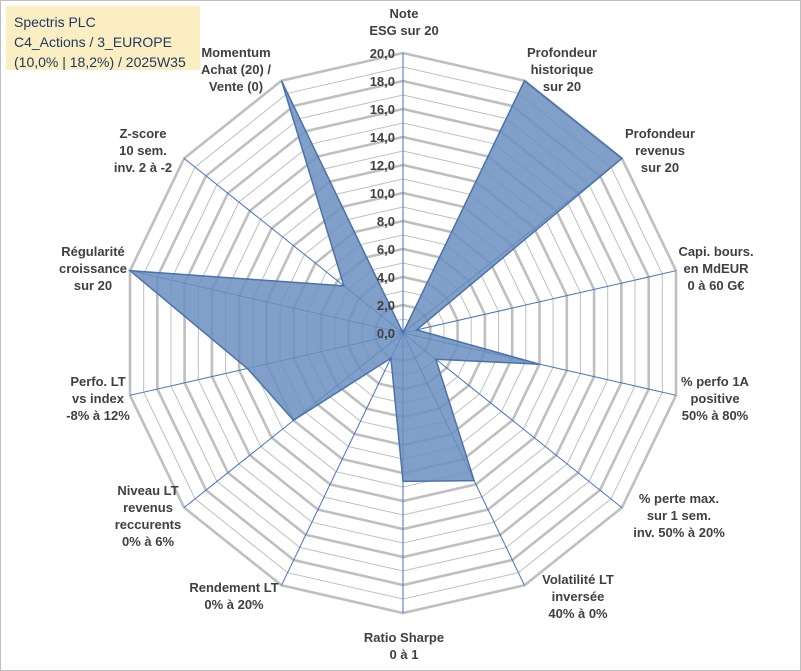  I want to click on axis-label-11: Régularité croissance sur 20, so click(93, 268).